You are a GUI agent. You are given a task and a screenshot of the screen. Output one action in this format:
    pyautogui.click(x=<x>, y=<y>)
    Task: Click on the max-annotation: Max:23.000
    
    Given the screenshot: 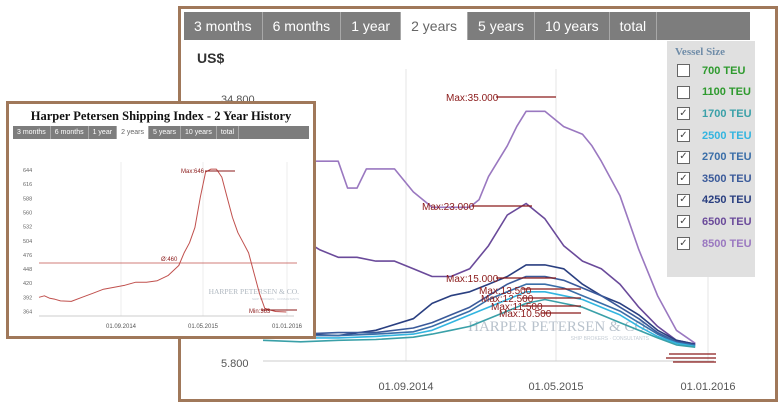 What is the action you would take?
    pyautogui.click(x=448, y=207)
    